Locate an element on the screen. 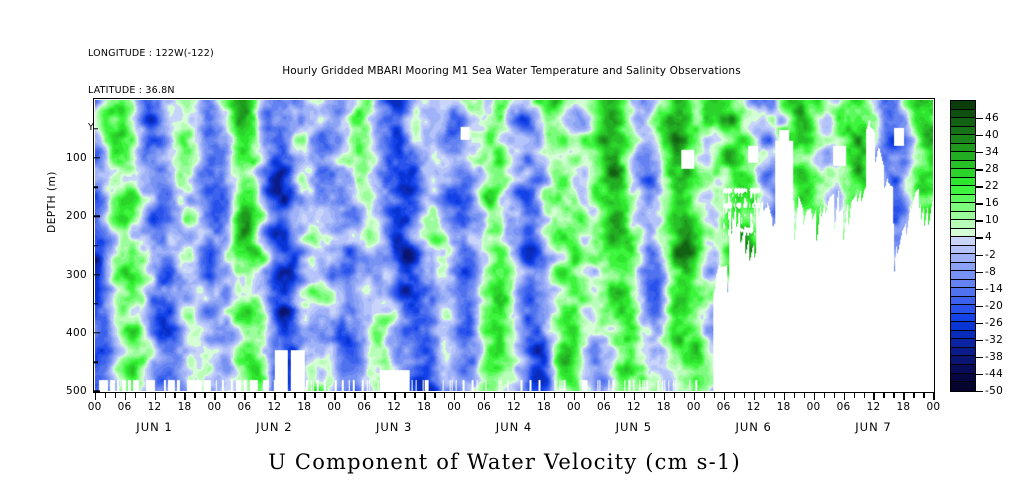  x-day-label: JUN 7 is located at coordinates (873, 427).